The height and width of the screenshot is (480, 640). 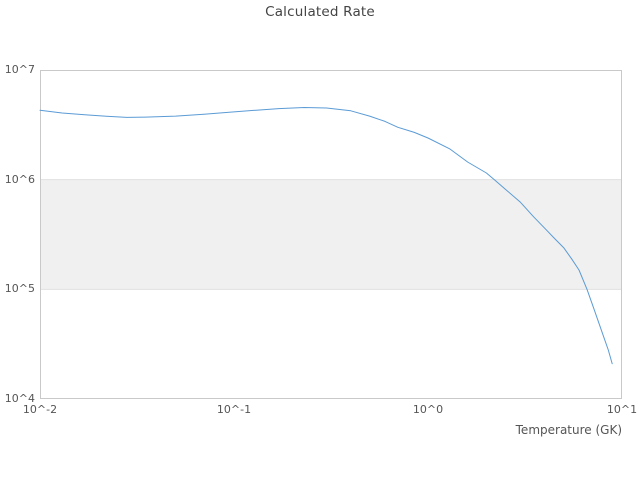 What do you see at coordinates (234, 409) in the screenshot?
I see `x-tick-label: 10^-1` at bounding box center [234, 409].